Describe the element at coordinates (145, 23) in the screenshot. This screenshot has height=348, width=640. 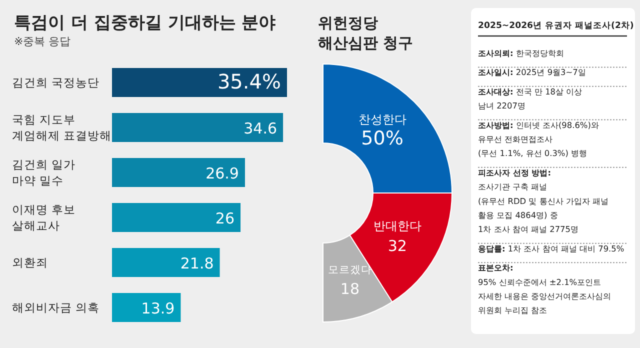
I see `chart-title: 특검이 더 집중하길 기대하는 분야` at that location.